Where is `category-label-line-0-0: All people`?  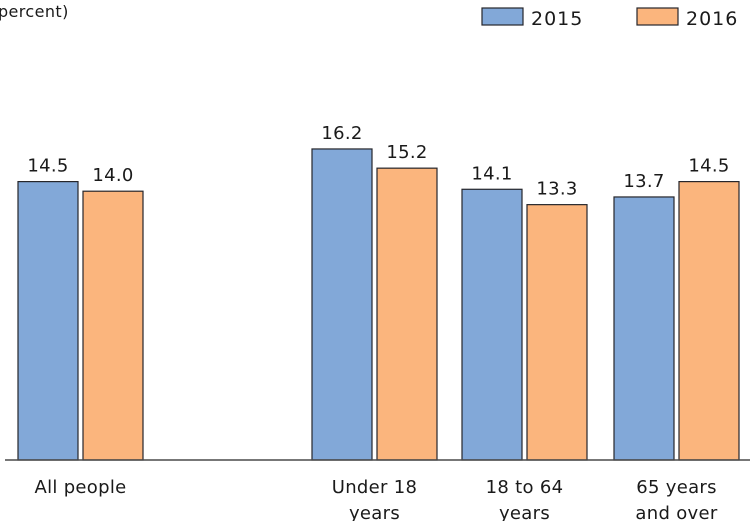 category-label-line-0-0: All people is located at coordinates (80, 487).